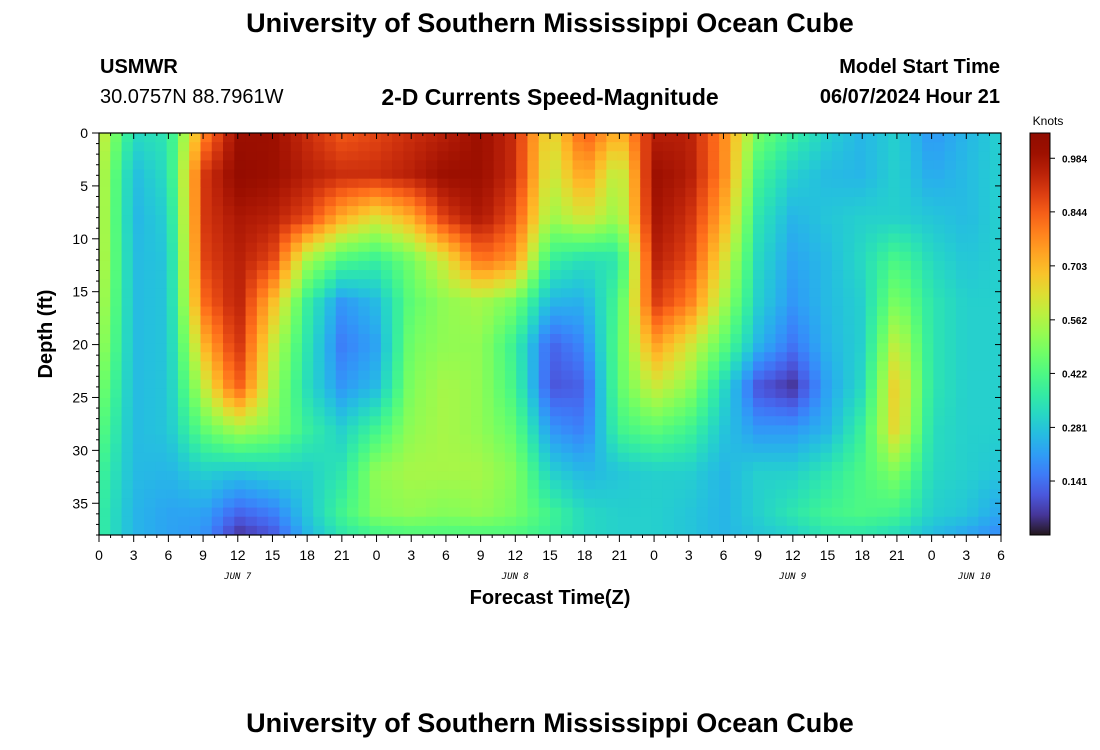 The image size is (1100, 750). What do you see at coordinates (828, 555) in the screenshot?
I see `x-tick-label: 15` at bounding box center [828, 555].